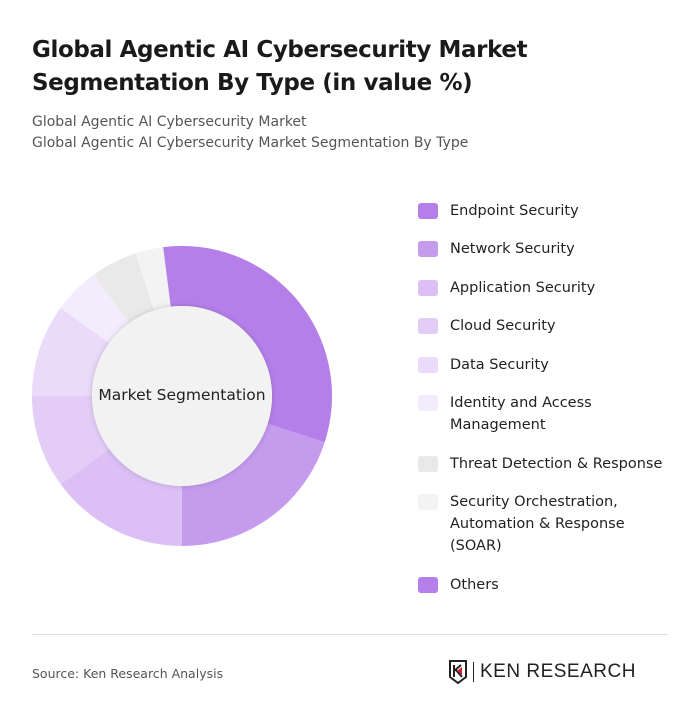 This screenshot has width=700, height=720. Describe the element at coordinates (169, 122) in the screenshot. I see `chart-subtitle: Global Agentic AI Cybersecurity Market` at that location.